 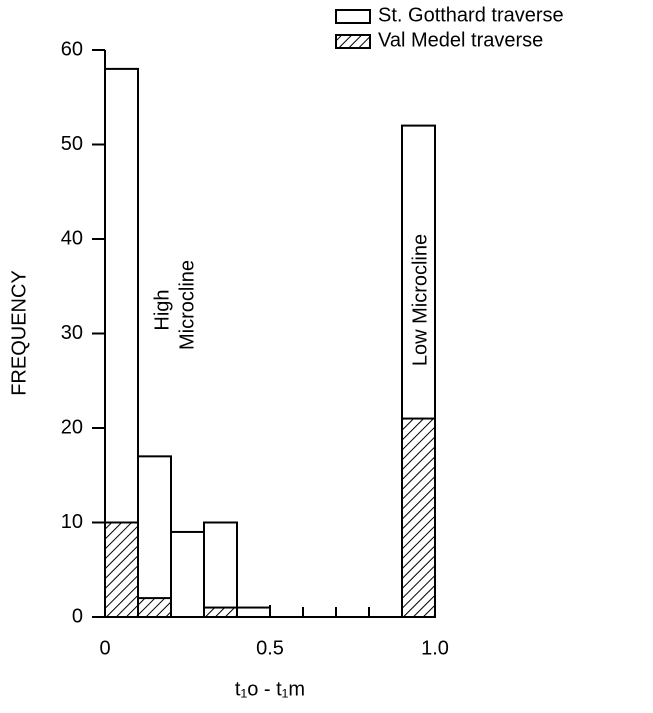 What do you see at coordinates (420, 300) in the screenshot?
I see `annotation: Low Microcline` at bounding box center [420, 300].